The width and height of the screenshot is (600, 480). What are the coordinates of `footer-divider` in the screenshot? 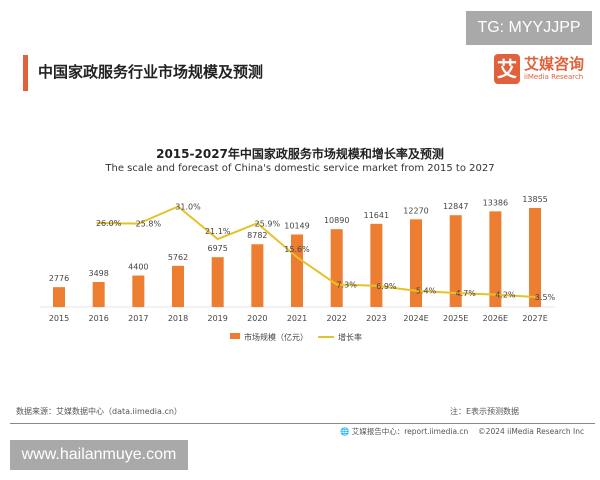 It's located at (302, 423).